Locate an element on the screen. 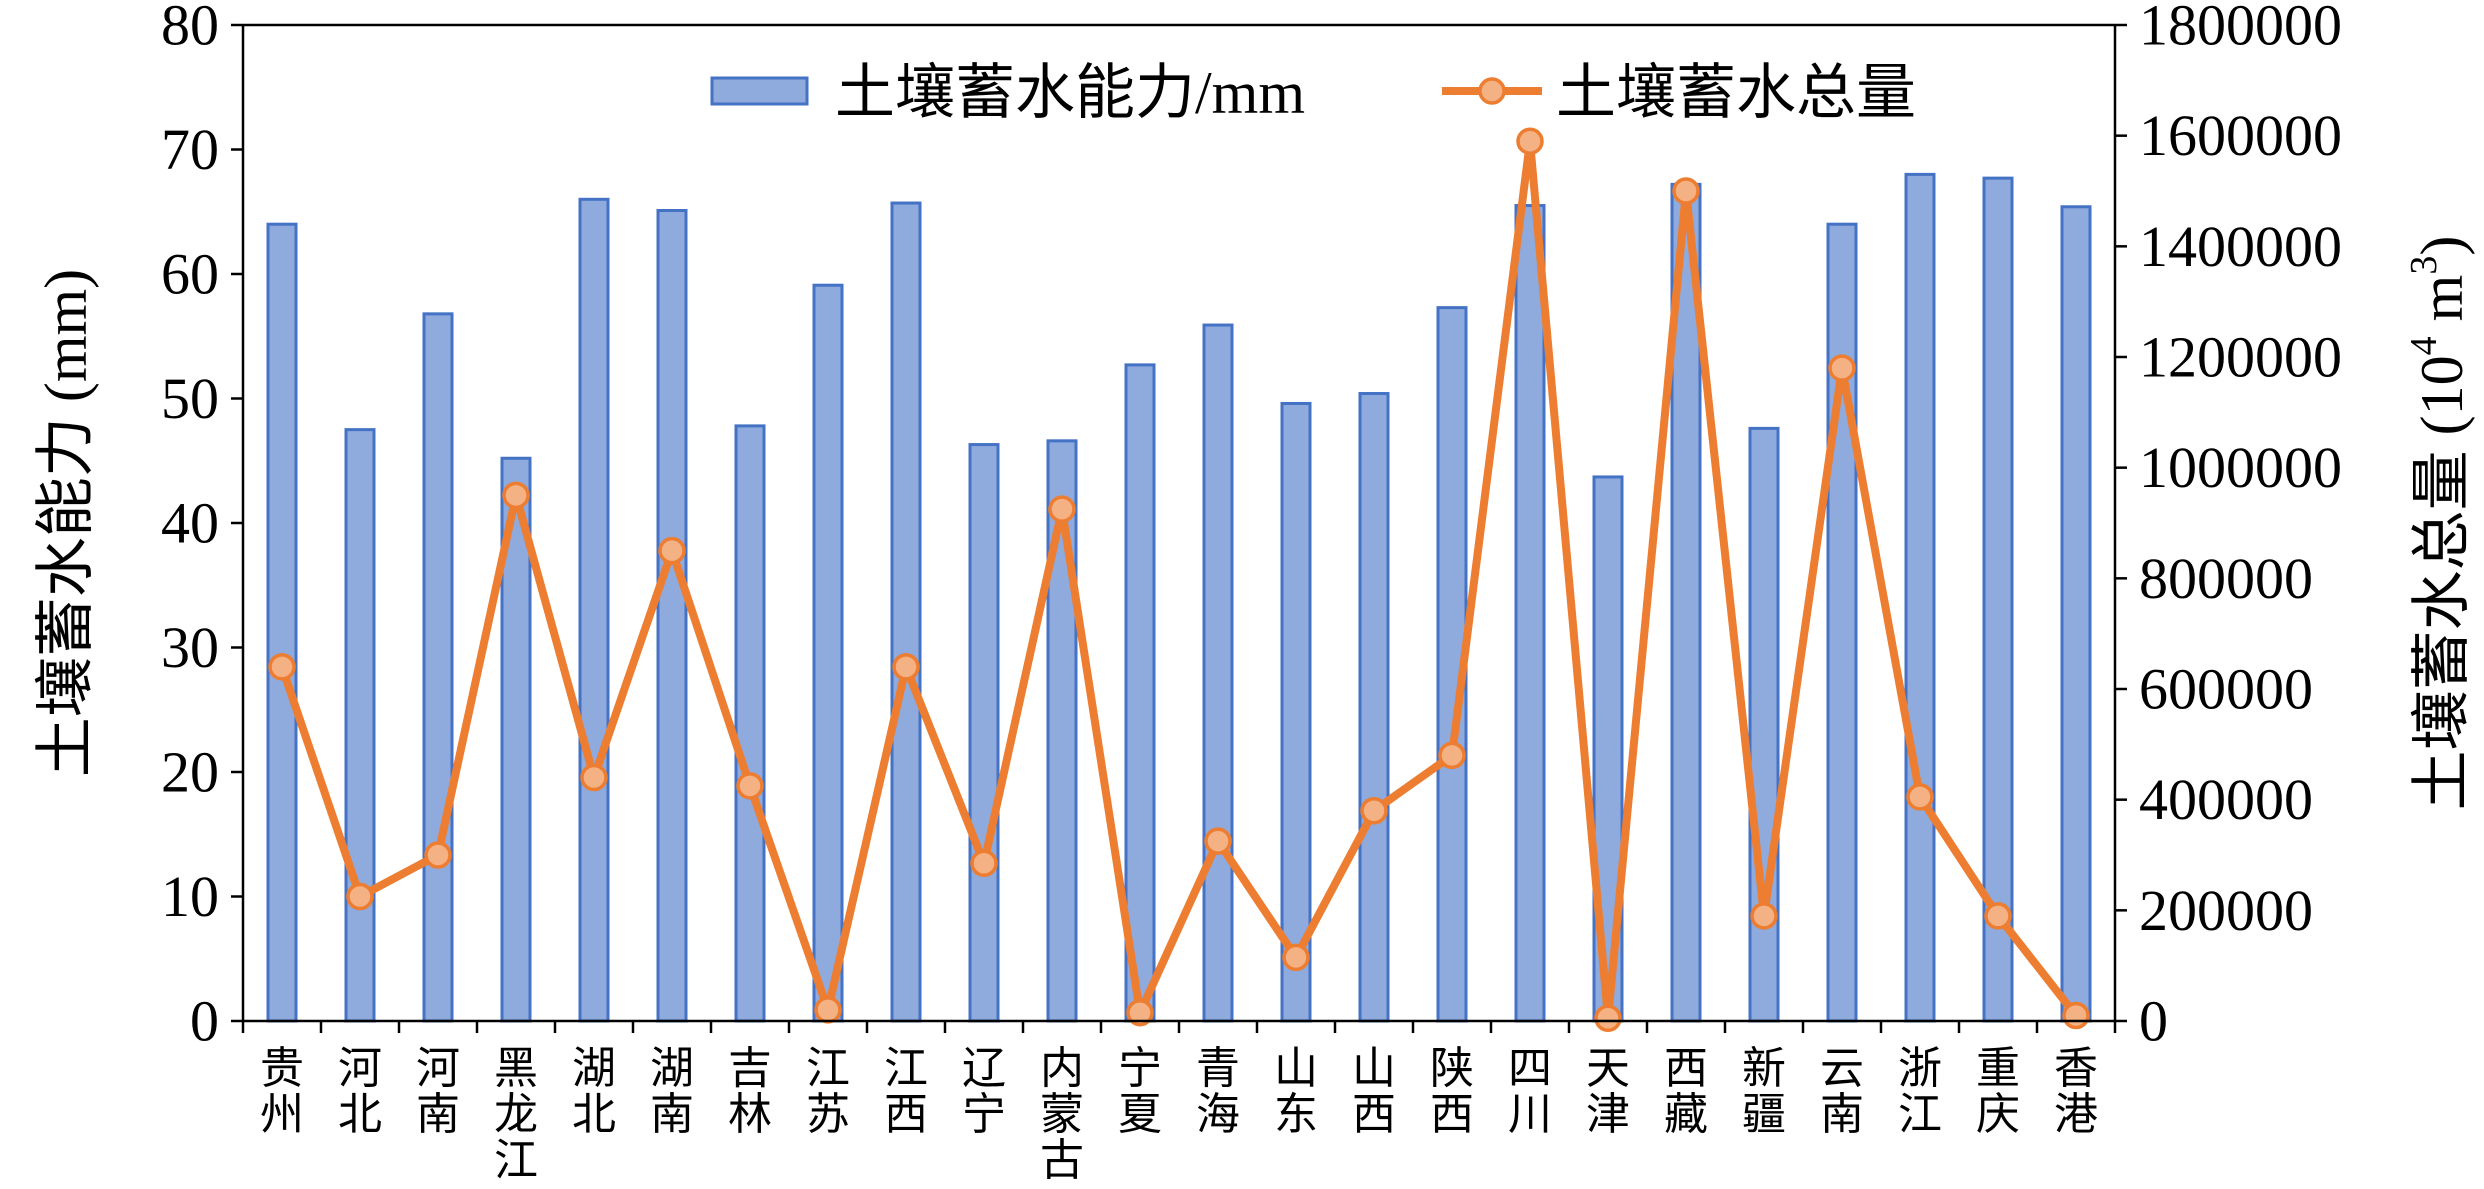 The image size is (2484, 1189). x-tick-label-重庆: 重庆 is located at coordinates (1998, 1091).